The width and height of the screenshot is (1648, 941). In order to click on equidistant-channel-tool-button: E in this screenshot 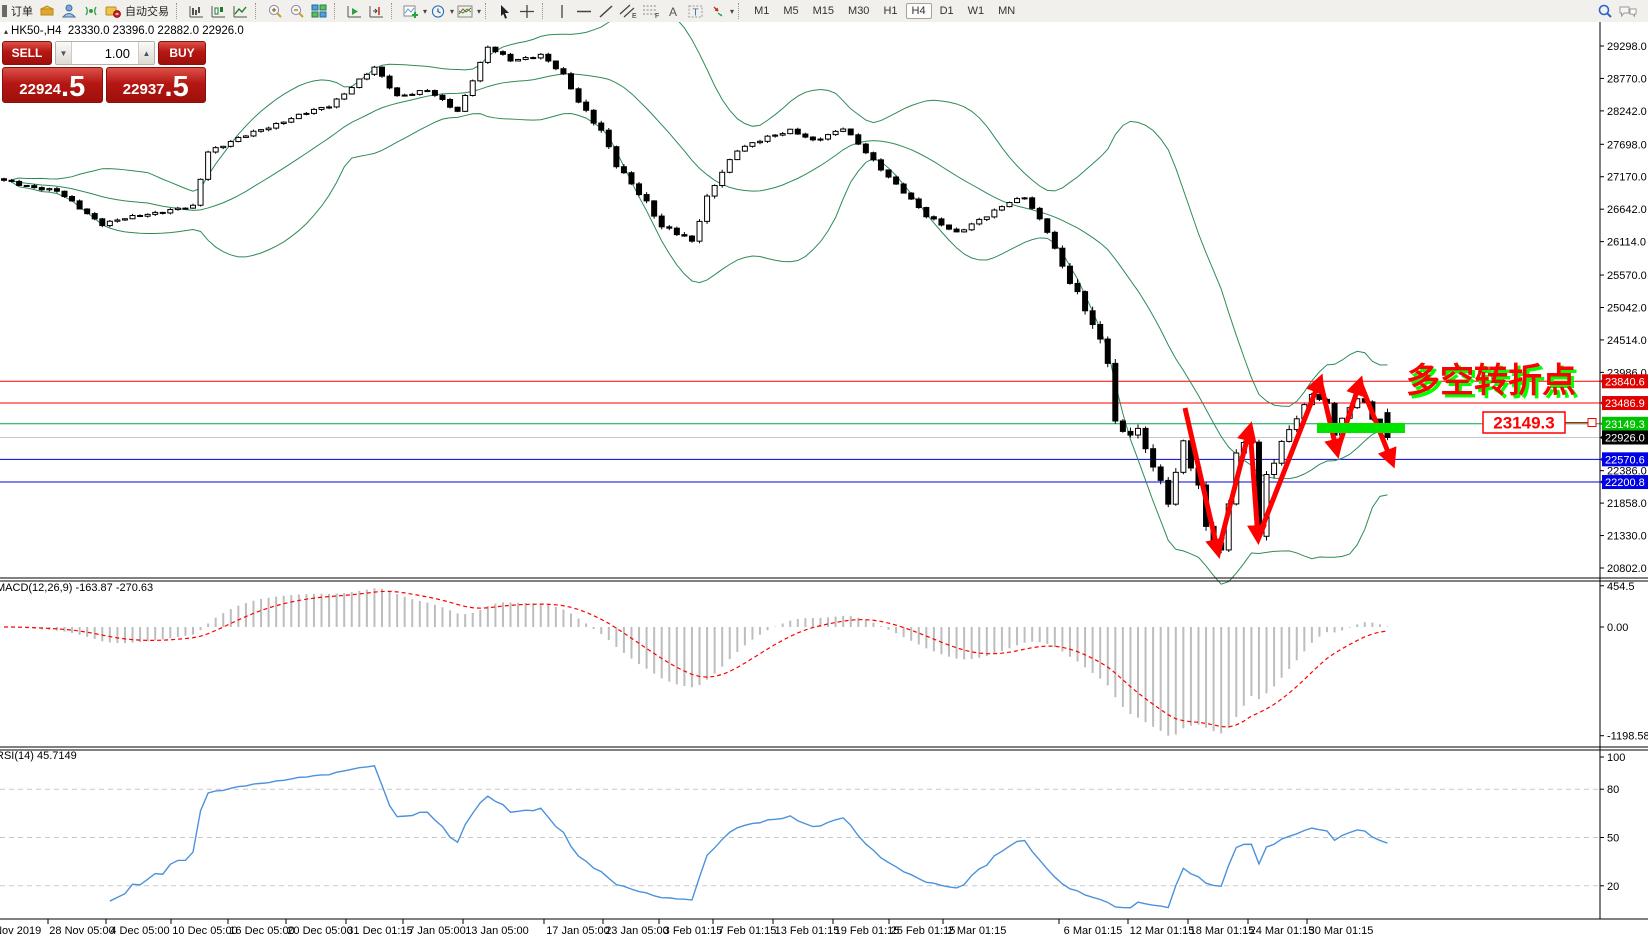, I will do `click(628, 11)`.